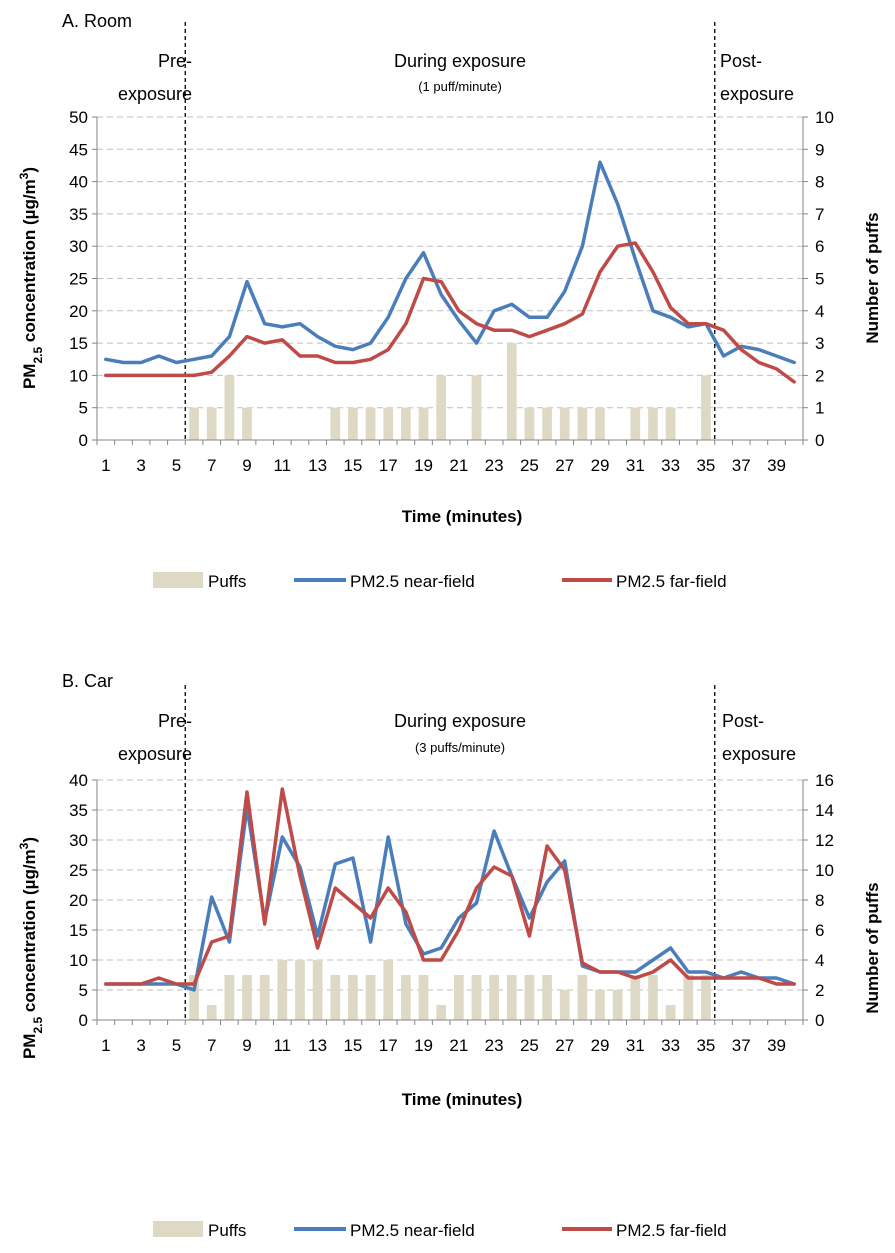 Image resolution: width=895 pixels, height=1253 pixels. What do you see at coordinates (819, 343) in the screenshot?
I see `y-right-tick-label: 3` at bounding box center [819, 343].